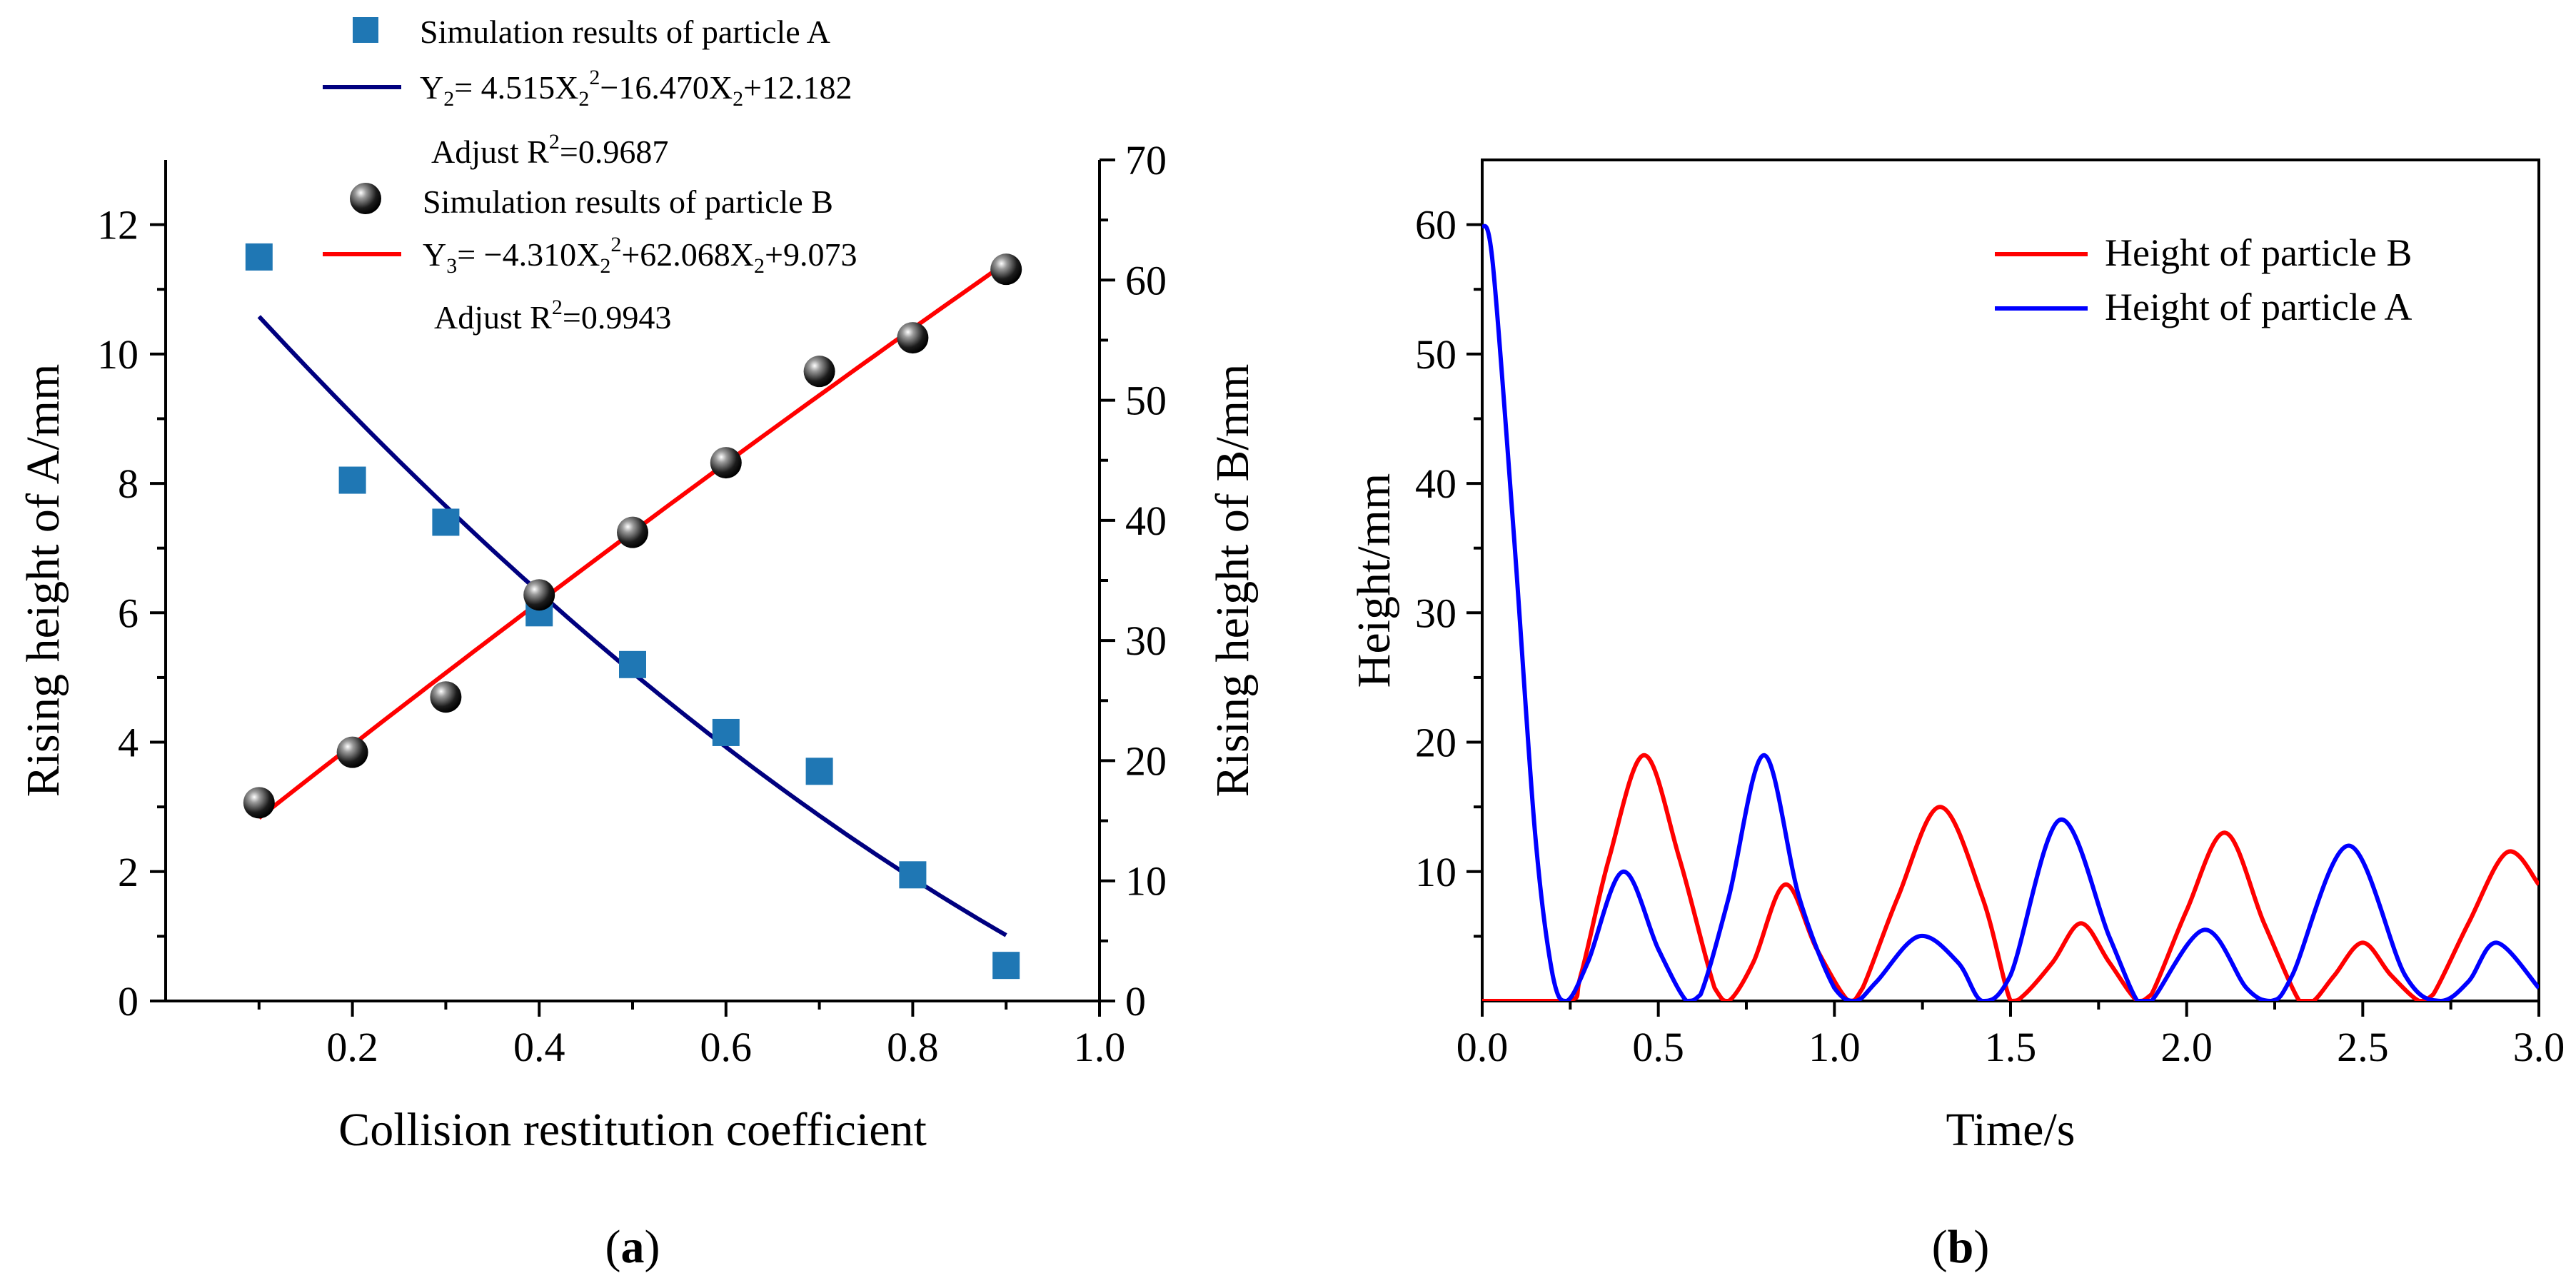 The height and width of the screenshot is (1288, 2576). I want to click on fit-line-particle-a, so click(632, 626).